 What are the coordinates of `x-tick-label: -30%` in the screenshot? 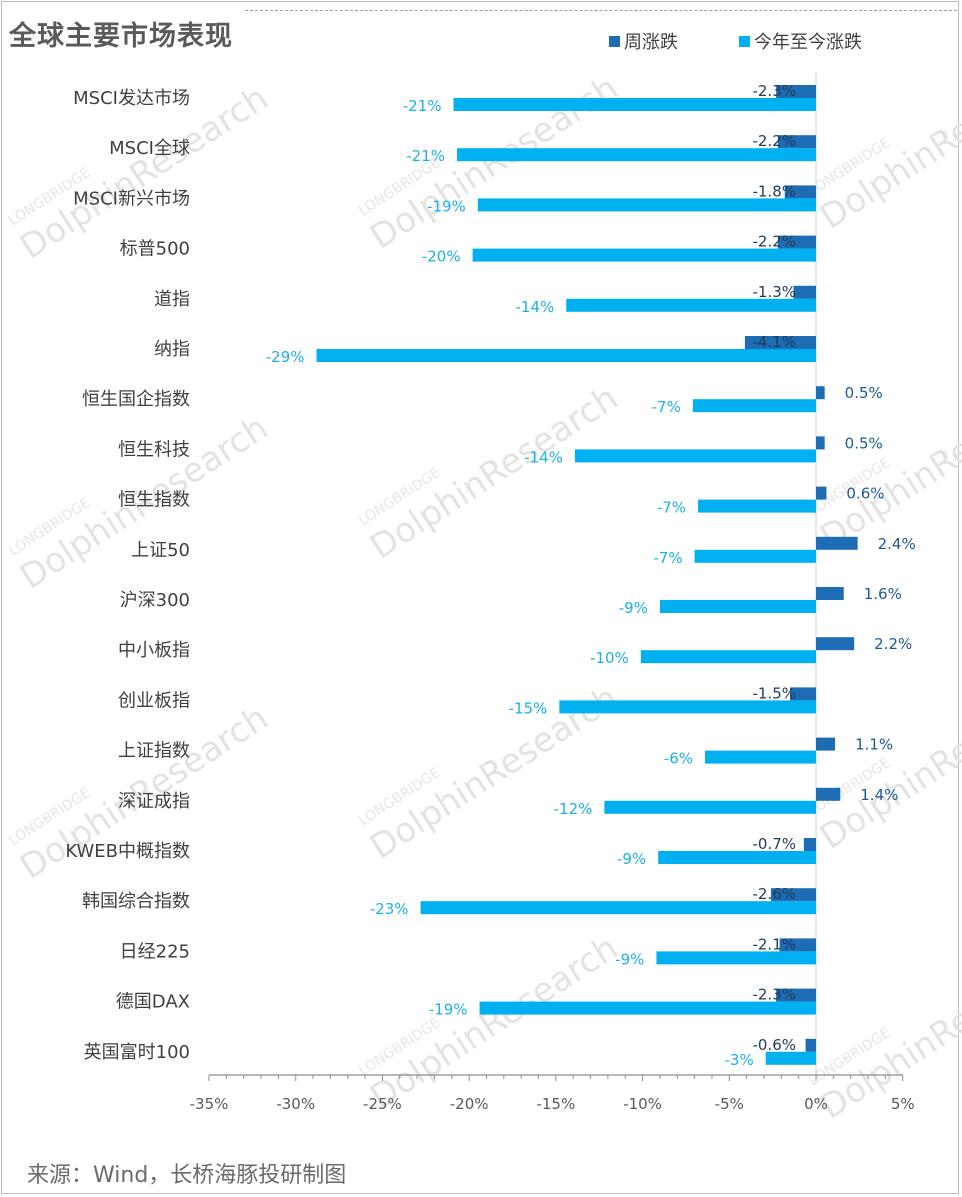 It's located at (295, 1104).